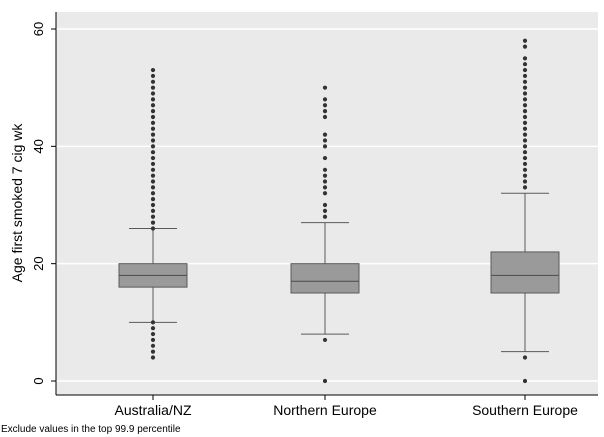 This screenshot has width=604, height=437. Describe the element at coordinates (38, 380) in the screenshot. I see `y-tick-label: 0` at that location.